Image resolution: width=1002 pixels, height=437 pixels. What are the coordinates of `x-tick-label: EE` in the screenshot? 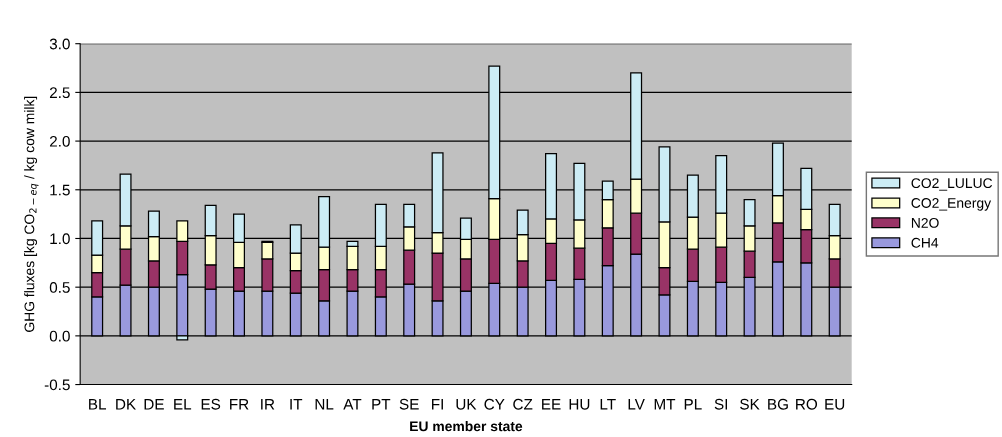 It's located at (551, 404).